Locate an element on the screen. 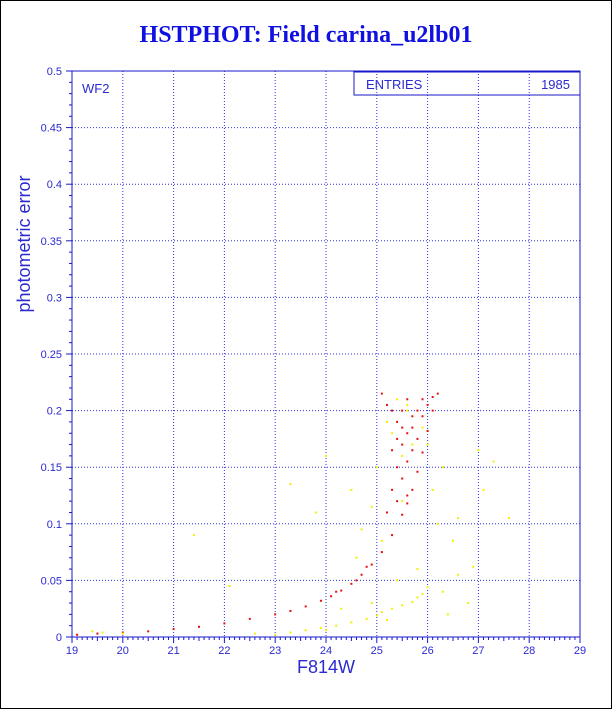  stats-entries-label: ENTRIES is located at coordinates (394, 84).